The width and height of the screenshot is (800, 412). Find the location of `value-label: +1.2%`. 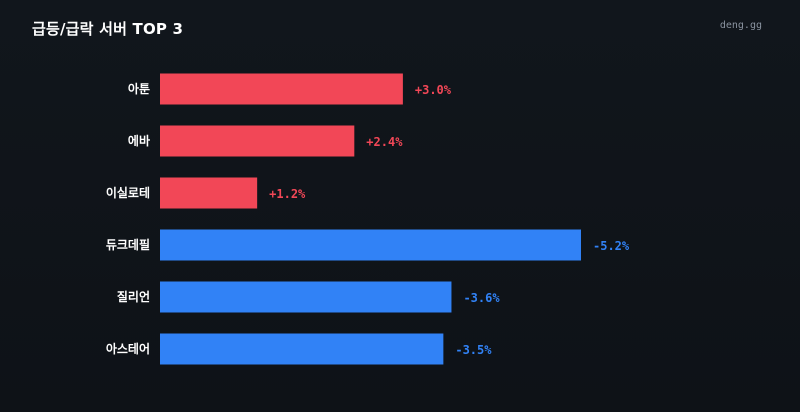

value-label: +1.2% is located at coordinates (287, 194).